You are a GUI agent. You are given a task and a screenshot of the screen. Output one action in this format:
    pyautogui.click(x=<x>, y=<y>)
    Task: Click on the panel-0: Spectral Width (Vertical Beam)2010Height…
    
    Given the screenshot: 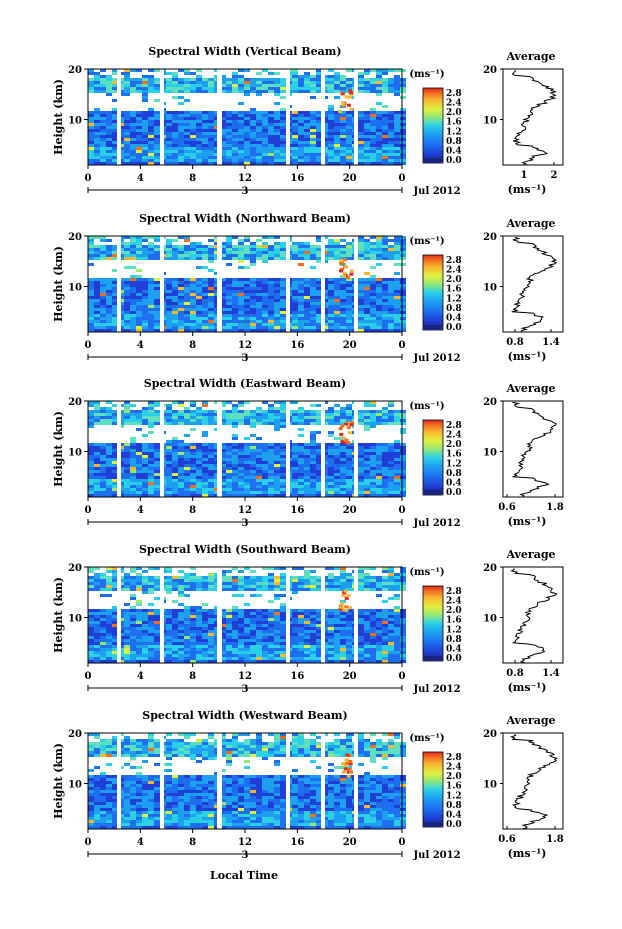 What is the action you would take?
    pyautogui.click(x=308, y=121)
    